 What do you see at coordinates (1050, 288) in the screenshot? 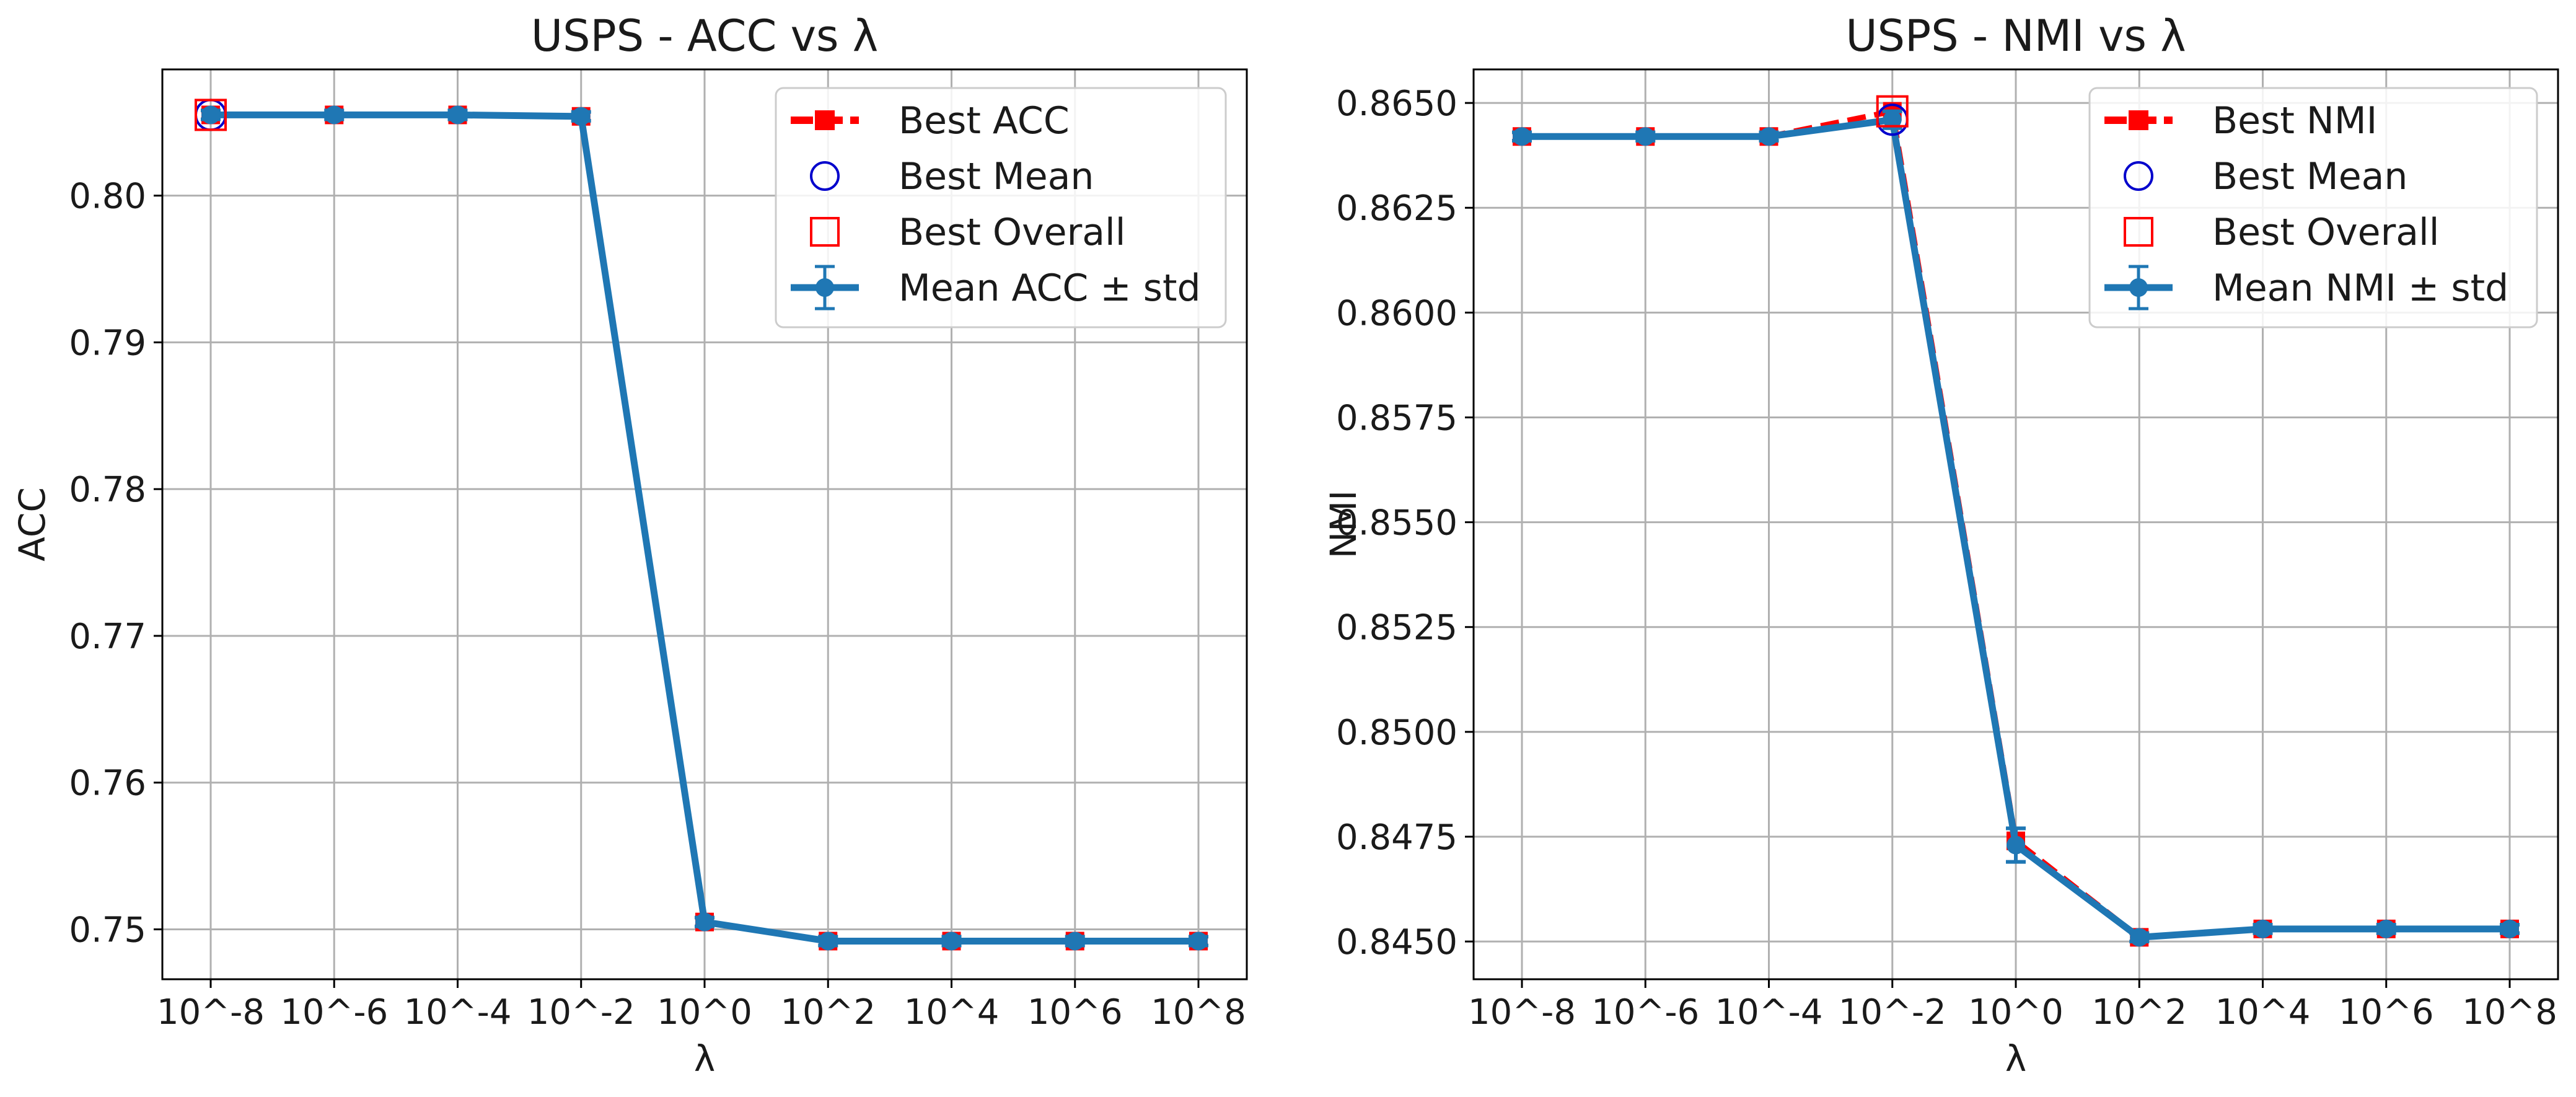
I see `legend-label: Mean ACC ± std` at bounding box center [1050, 288].